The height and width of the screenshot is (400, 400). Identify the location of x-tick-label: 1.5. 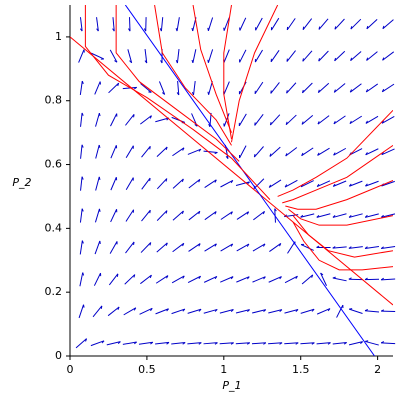
(301, 369).